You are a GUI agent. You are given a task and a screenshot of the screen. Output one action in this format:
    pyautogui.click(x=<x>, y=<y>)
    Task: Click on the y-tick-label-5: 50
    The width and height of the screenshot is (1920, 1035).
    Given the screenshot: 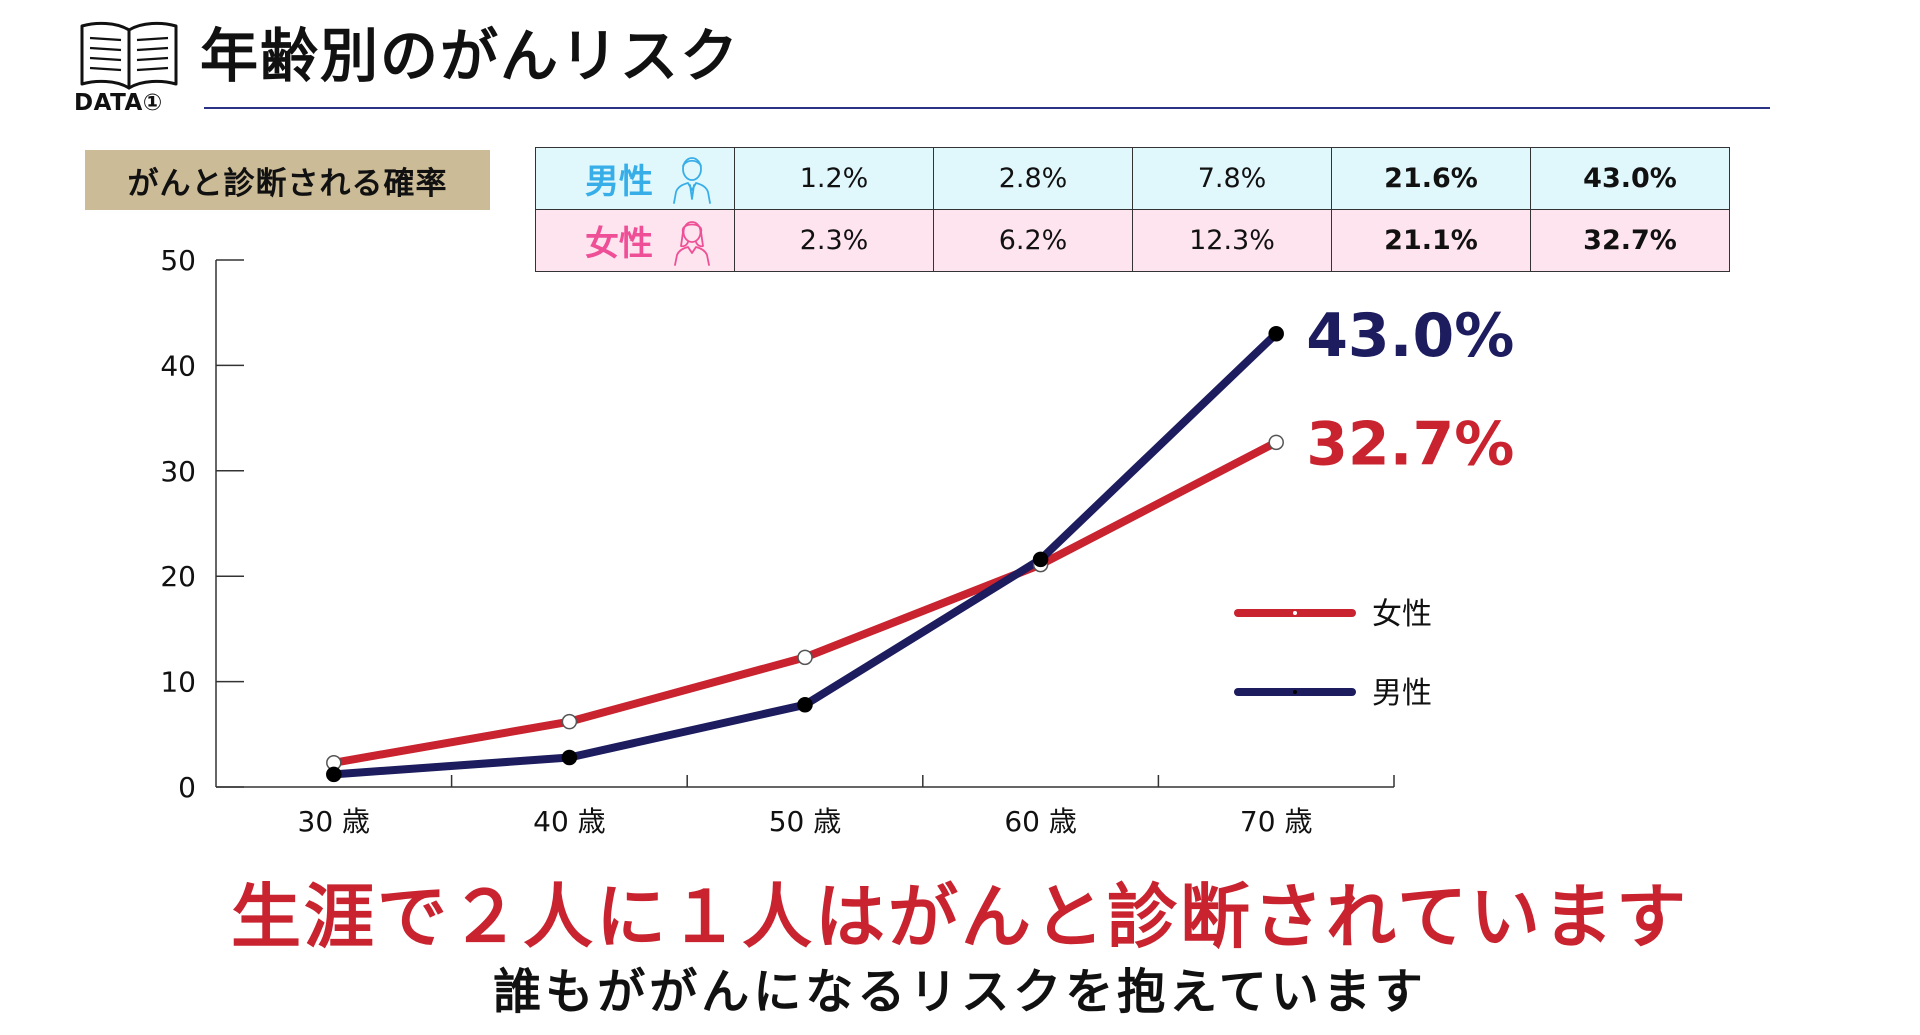 What is the action you would take?
    pyautogui.click(x=178, y=260)
    